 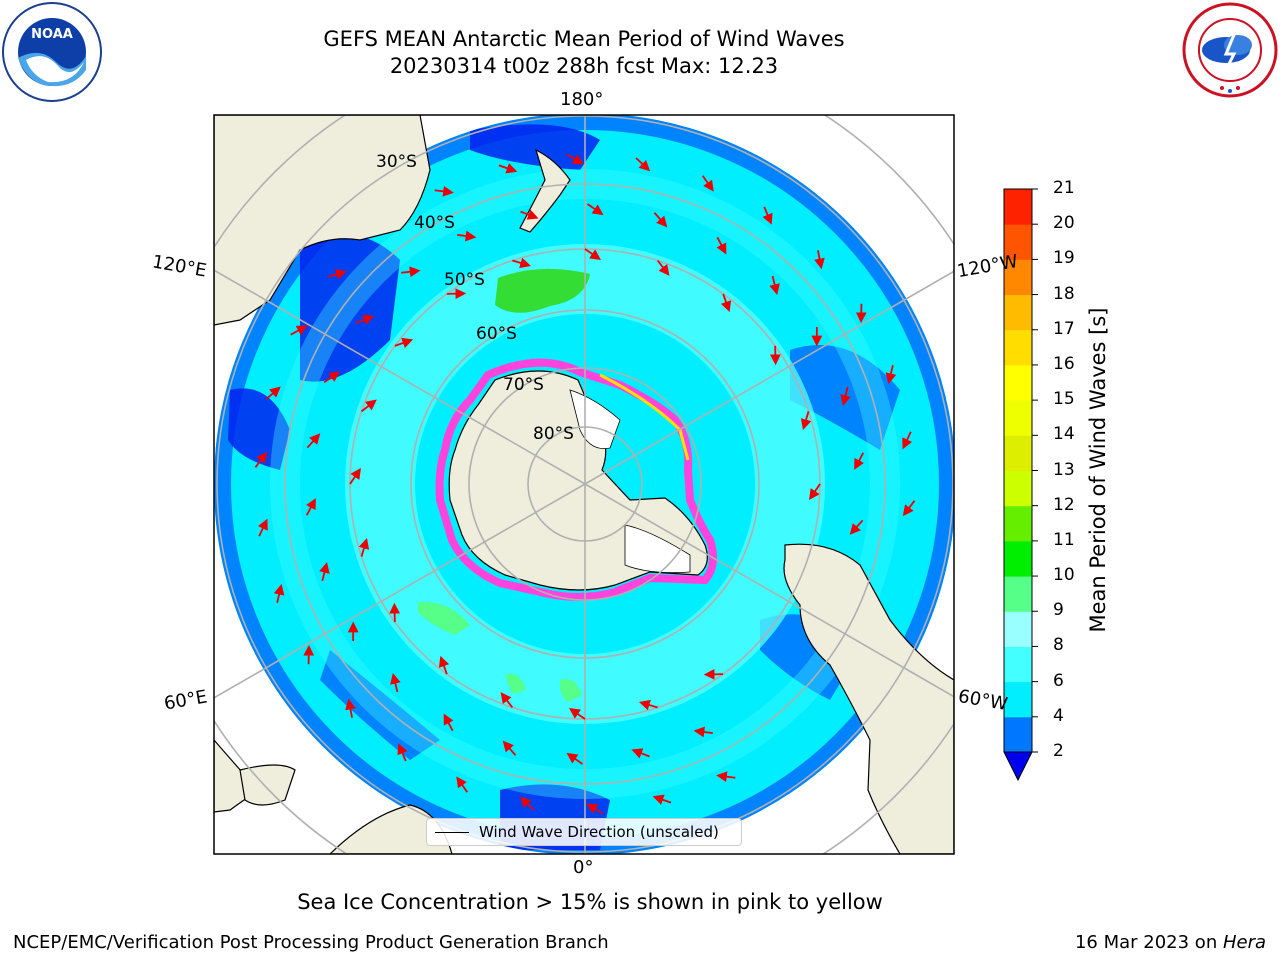 I want to click on colorbar-tick-label: 17, so click(x=1064, y=328).